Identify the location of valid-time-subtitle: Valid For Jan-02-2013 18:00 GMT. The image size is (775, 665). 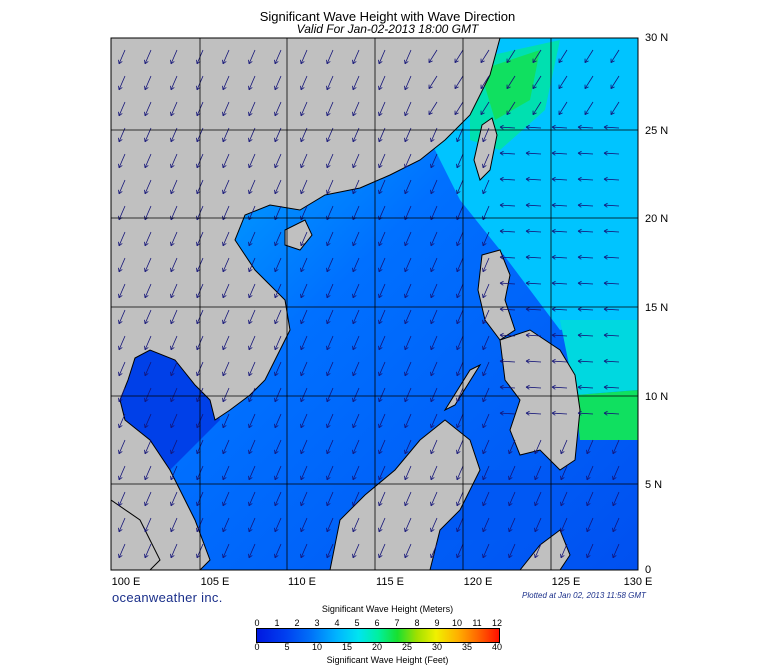
(387, 29).